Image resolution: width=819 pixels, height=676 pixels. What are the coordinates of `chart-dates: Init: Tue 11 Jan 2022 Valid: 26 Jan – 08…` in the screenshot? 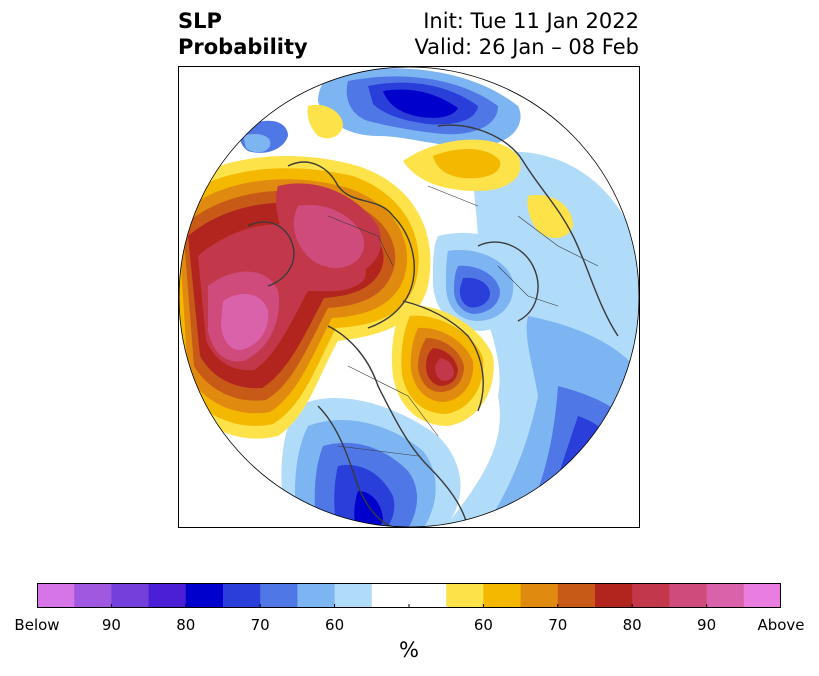 It's located at (526, 34).